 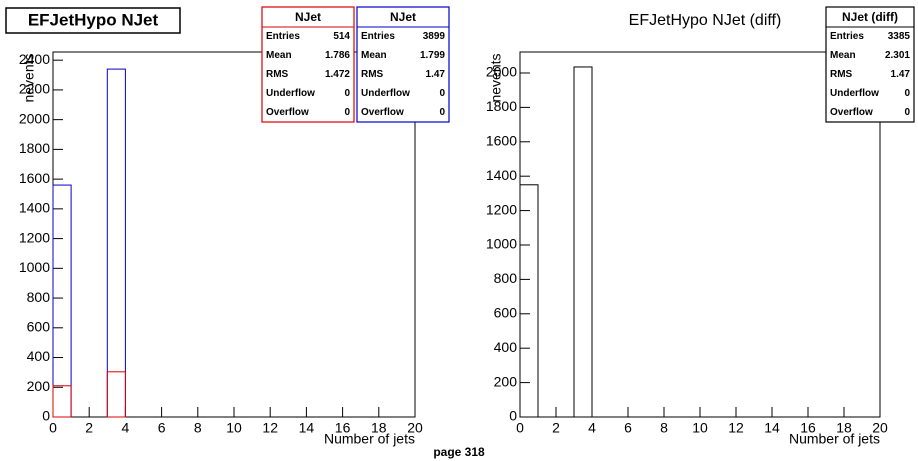 I want to click on chart-title: EFJetHypo NJet, so click(x=93, y=19).